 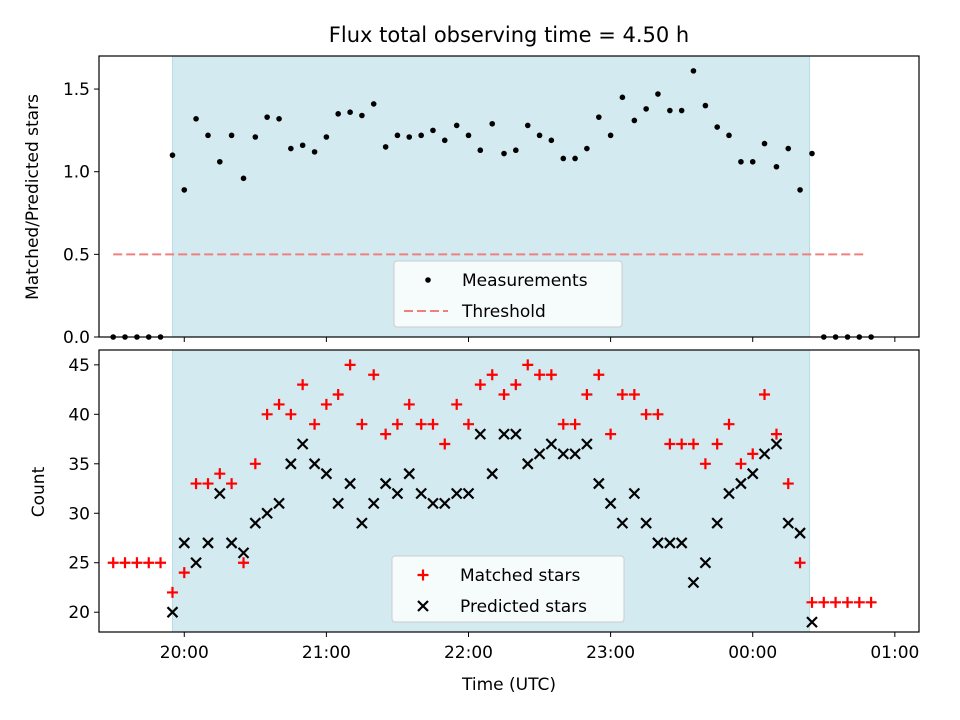 What do you see at coordinates (423, 606) in the screenshot?
I see `legend-predicted-marker` at bounding box center [423, 606].